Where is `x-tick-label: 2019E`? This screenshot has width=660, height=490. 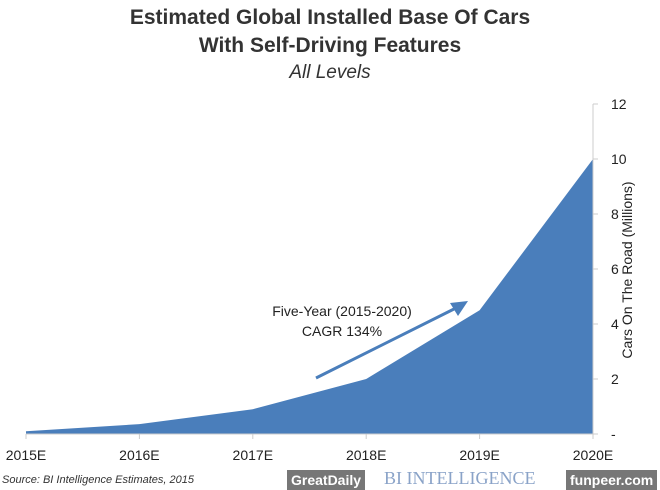 x-tick-label: 2019E is located at coordinates (479, 455).